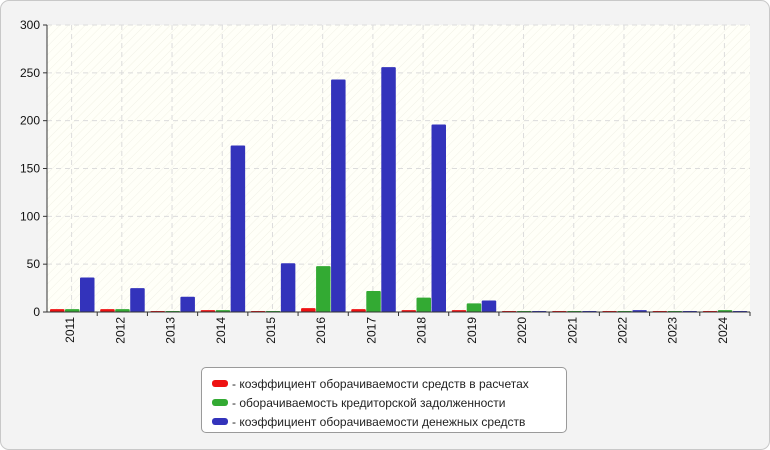 The image size is (770, 450). Describe the element at coordinates (30, 121) in the screenshot. I see `y-tick-label: 200` at that location.